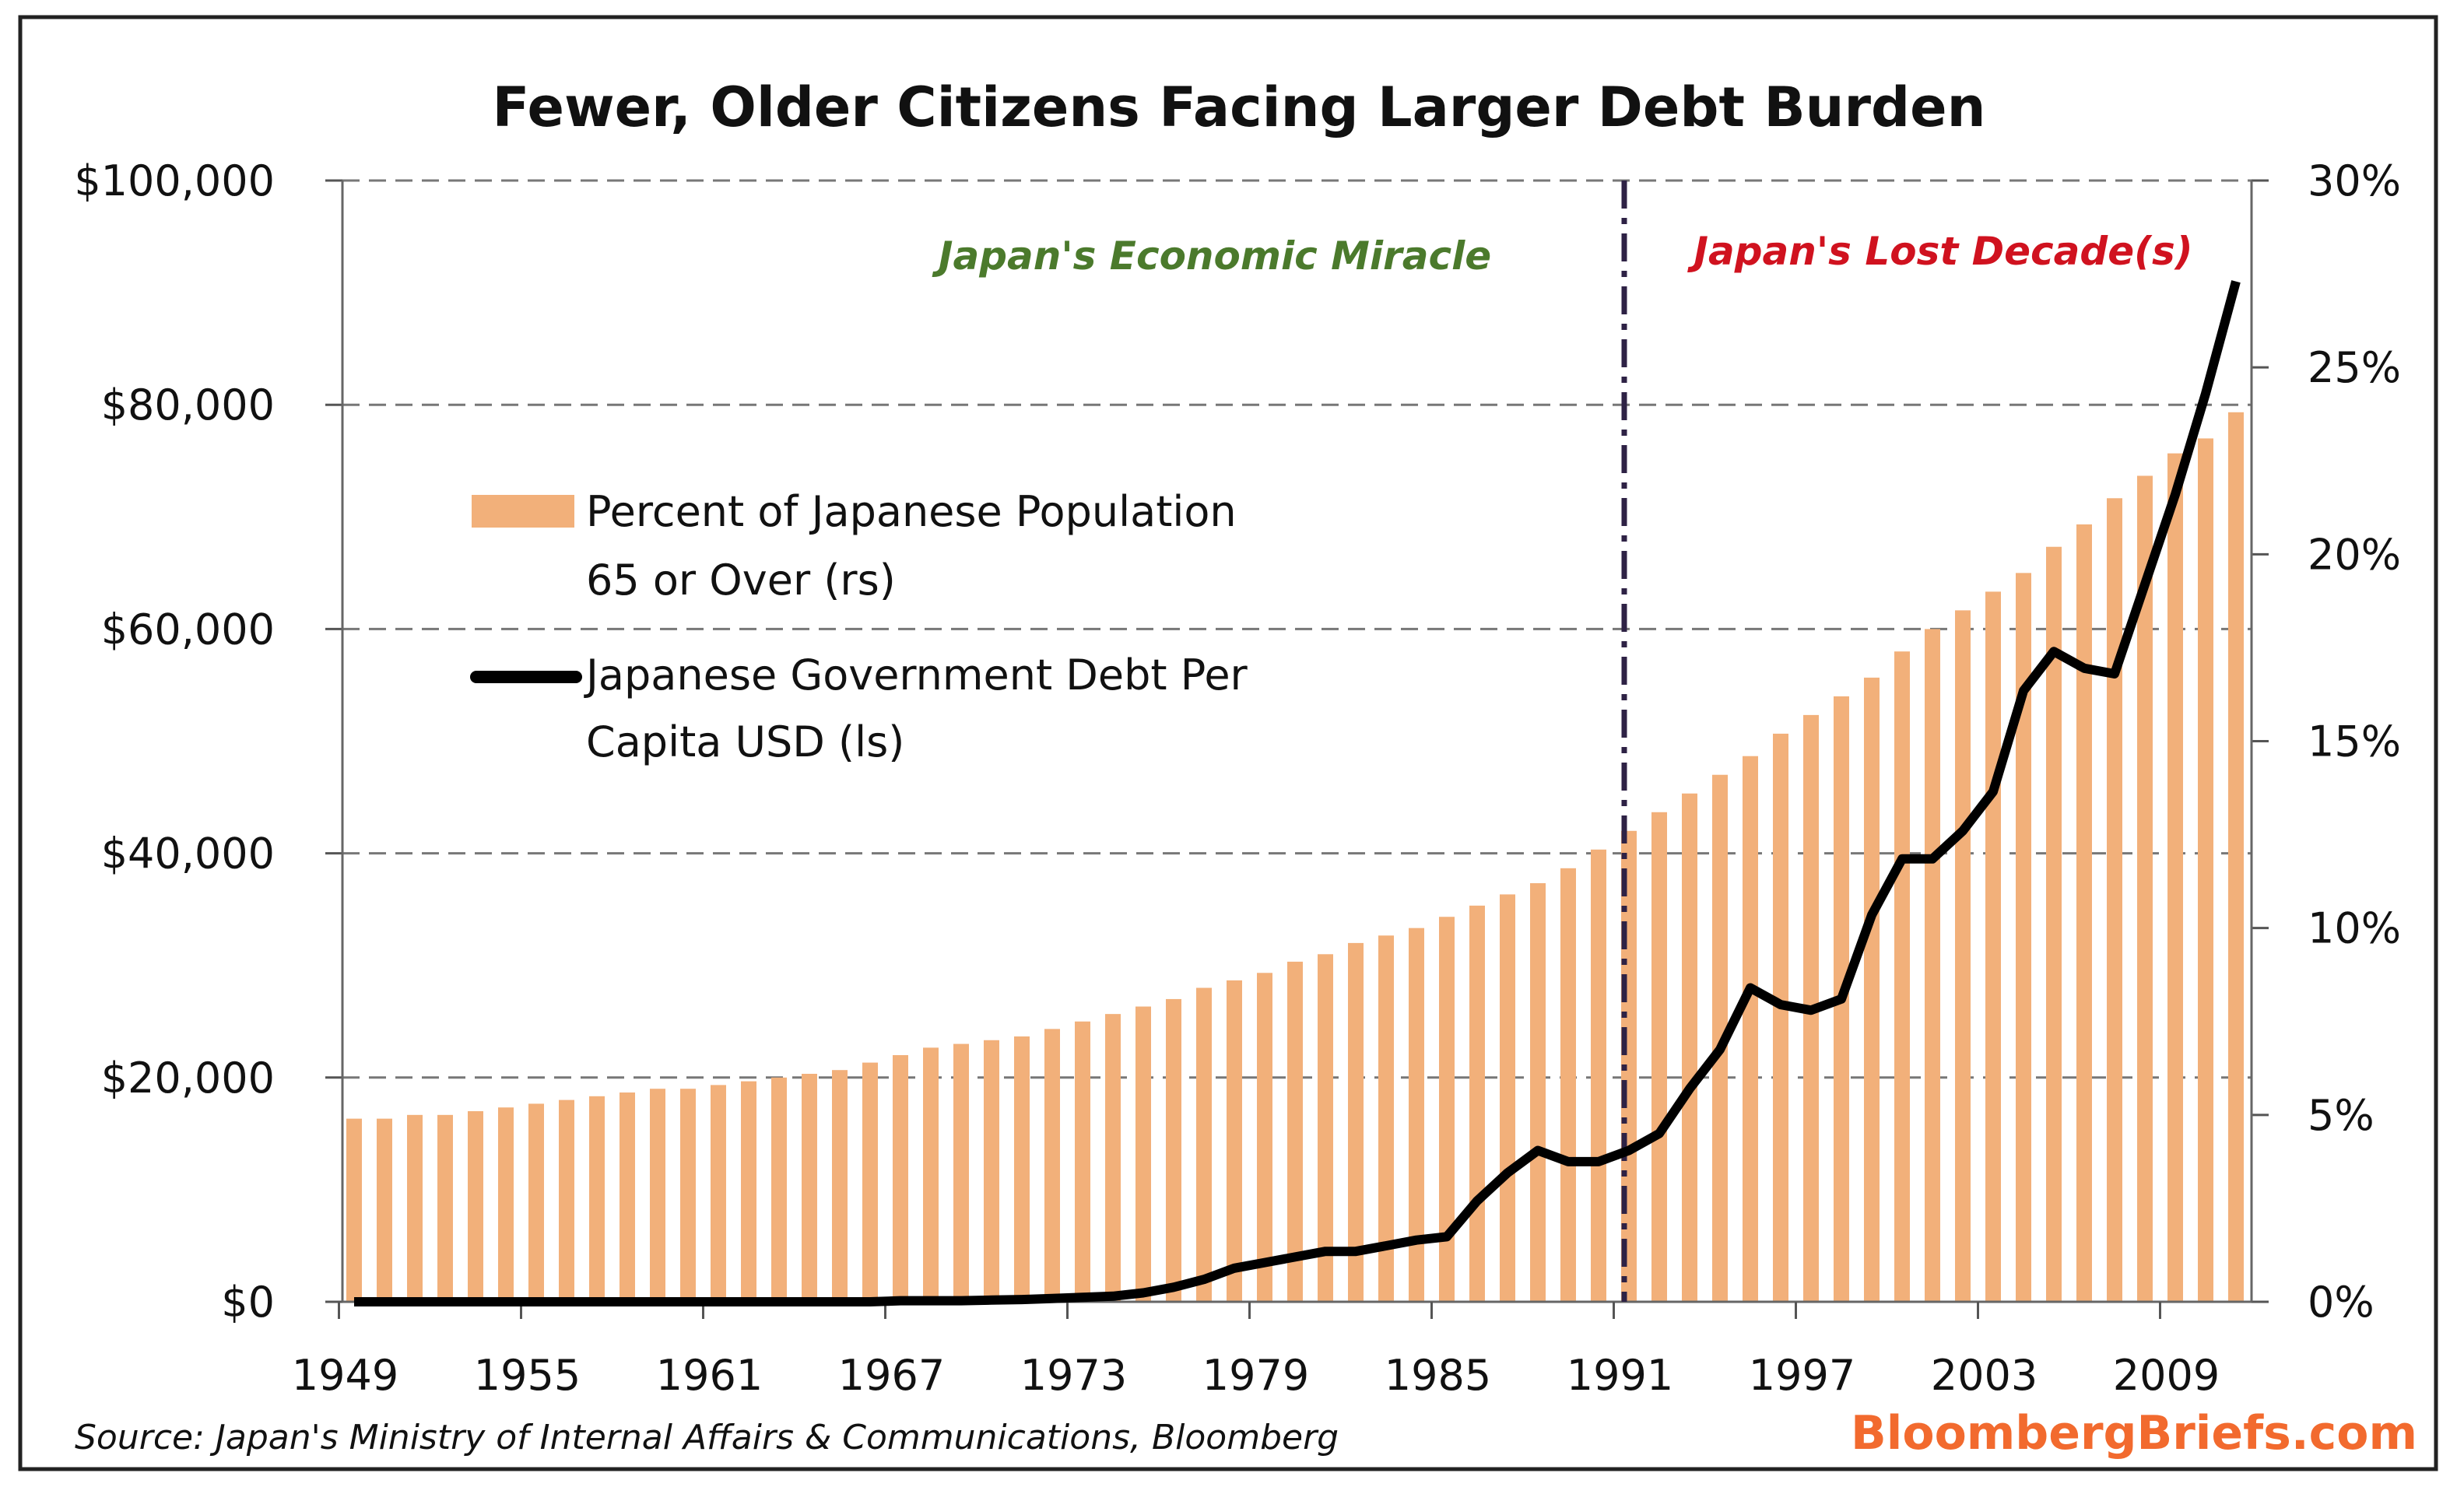 The image size is (2464, 1494). I want to click on bar-1977, so click(1204, 1144).